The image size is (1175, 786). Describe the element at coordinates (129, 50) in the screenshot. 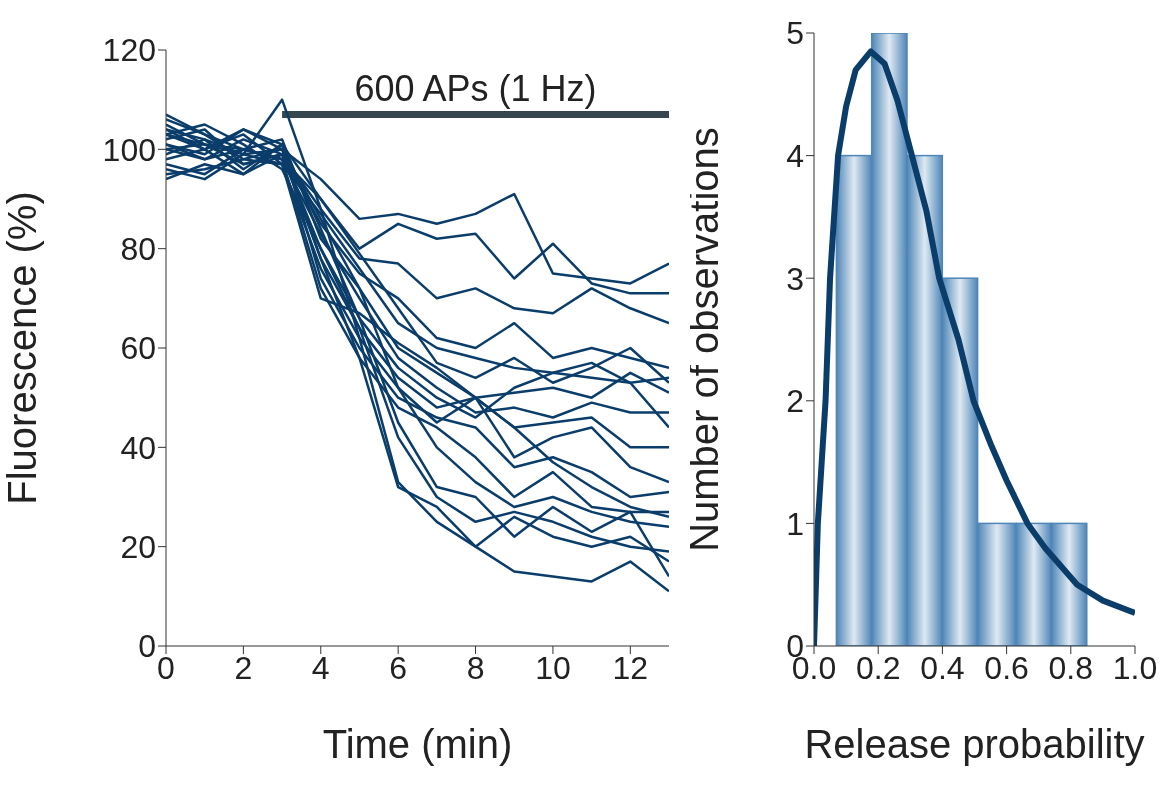

I see `y-tick-label: 120` at that location.